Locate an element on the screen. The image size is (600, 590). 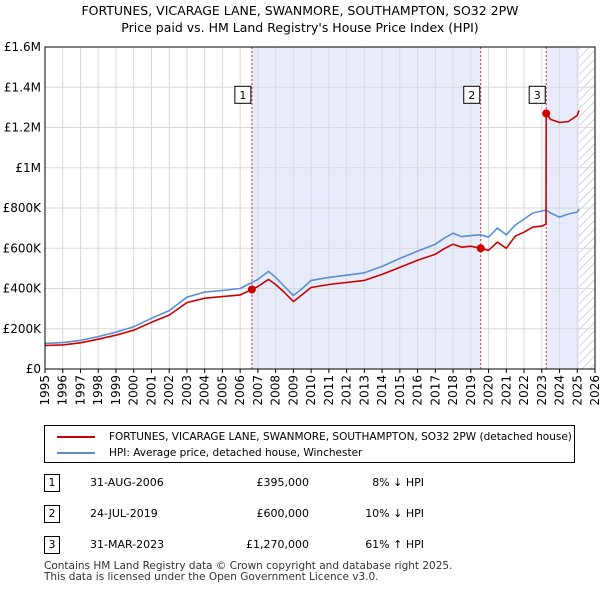
sale-badge: 1 is located at coordinates (52, 483).